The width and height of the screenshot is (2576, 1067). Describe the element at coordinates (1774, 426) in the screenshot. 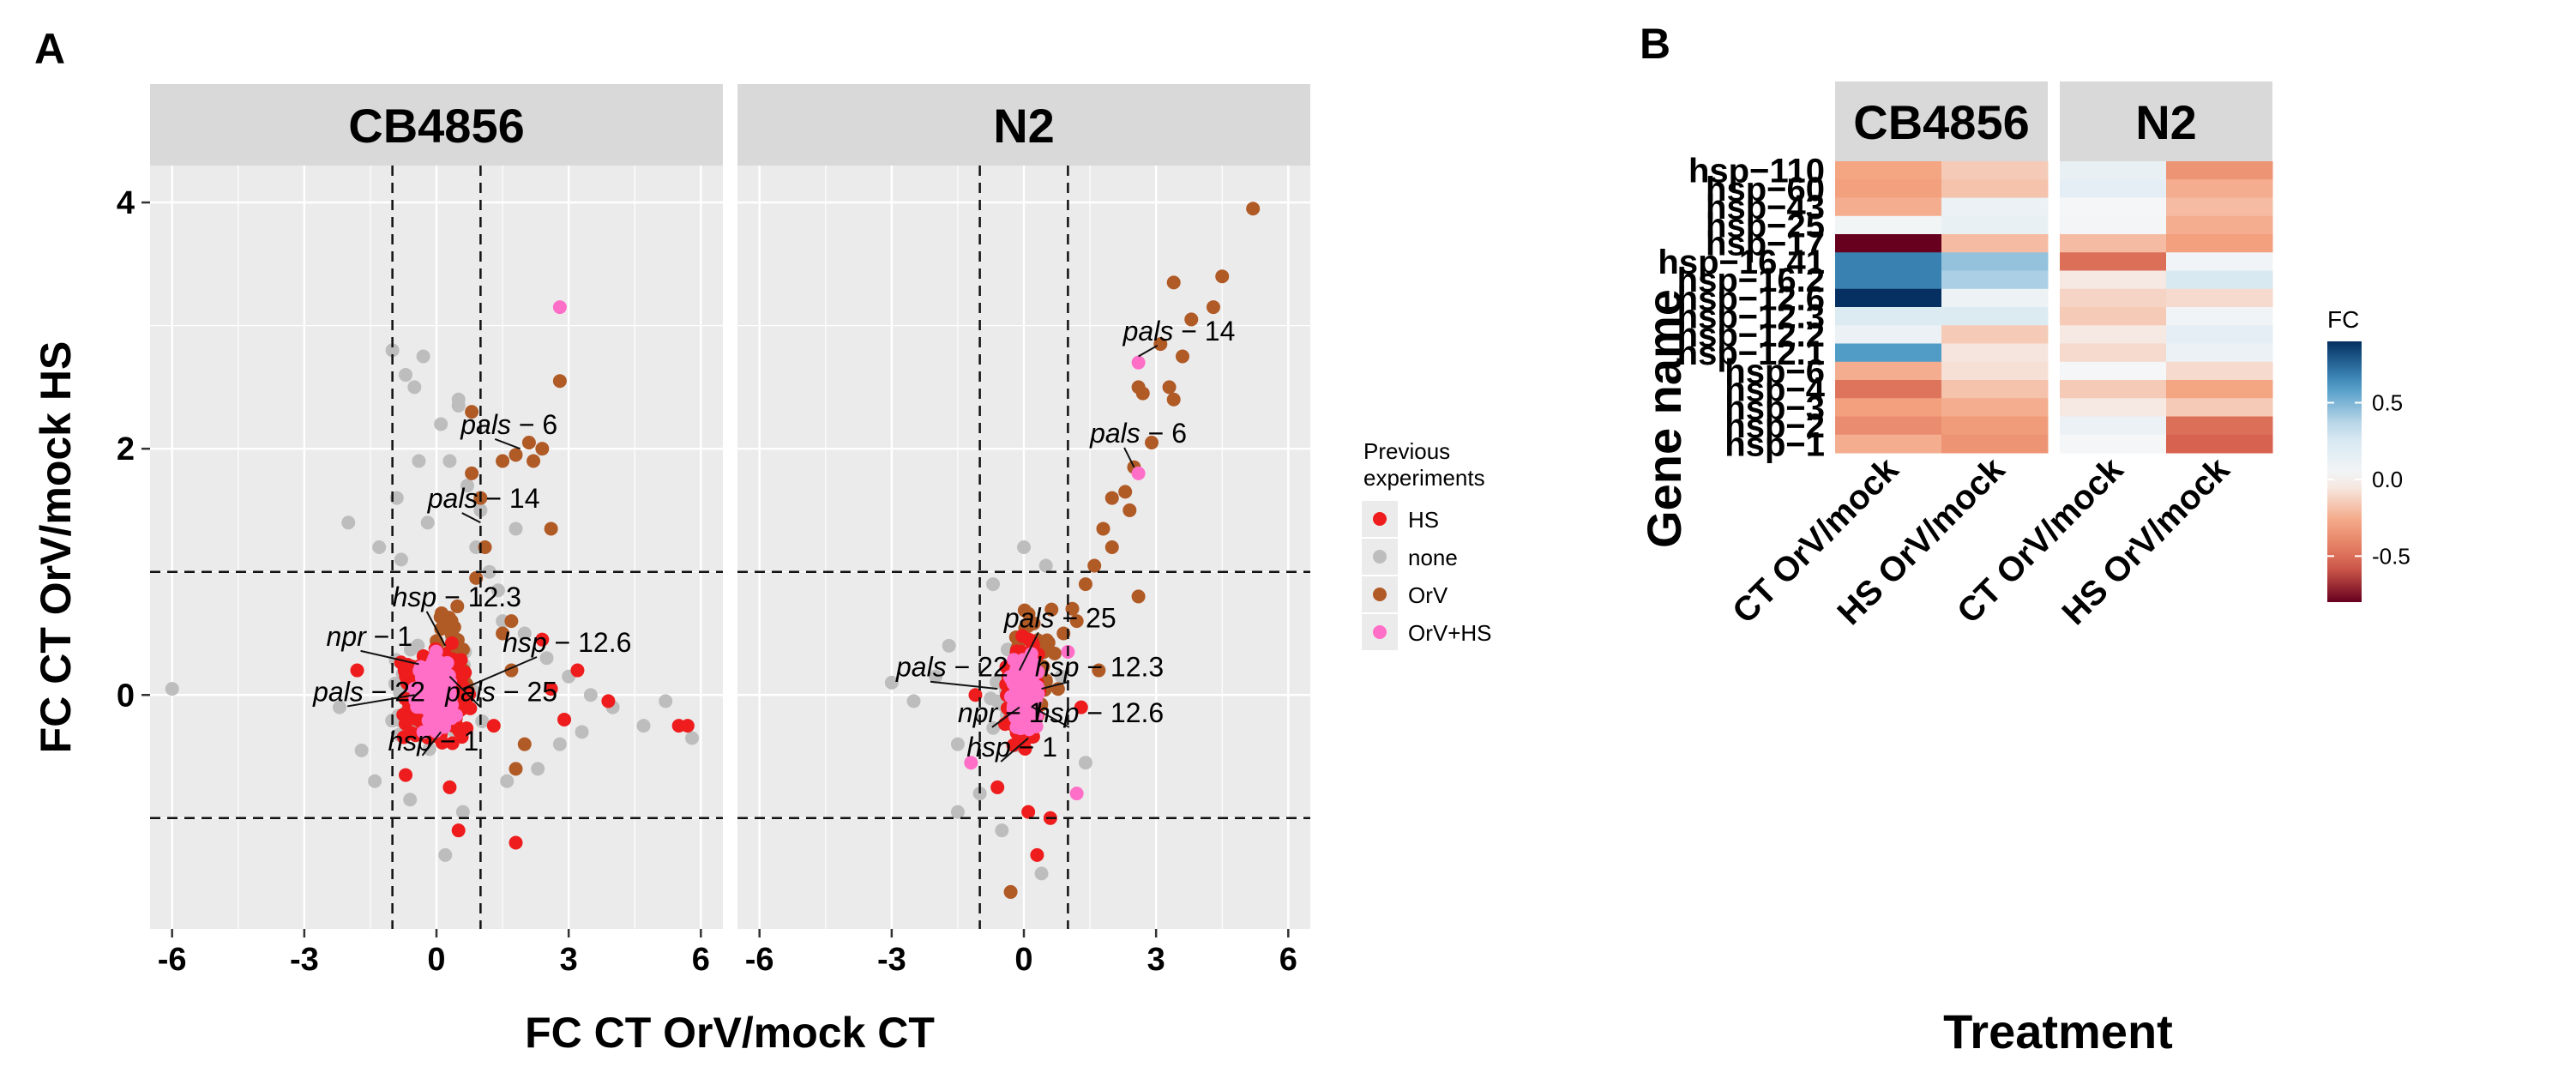

I see `heatmap-row-label: hsp−2` at that location.